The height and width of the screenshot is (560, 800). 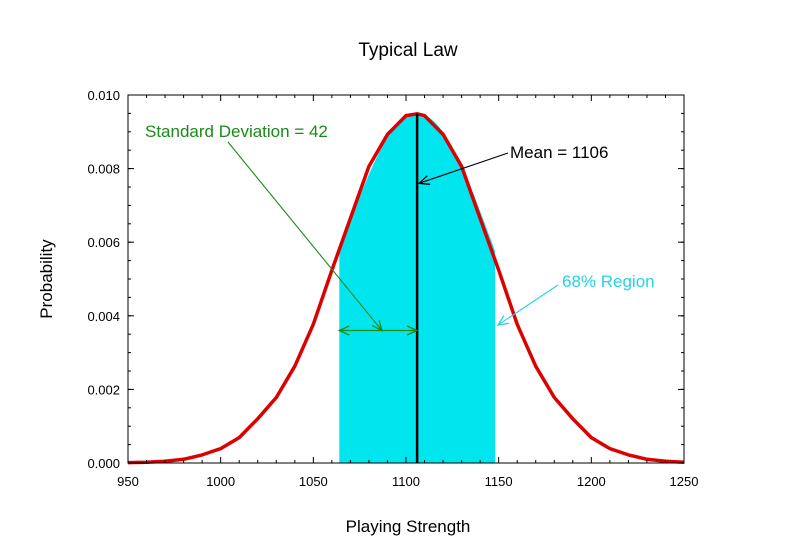 I want to click on region-leader-arrowhead, so click(x=502, y=320).